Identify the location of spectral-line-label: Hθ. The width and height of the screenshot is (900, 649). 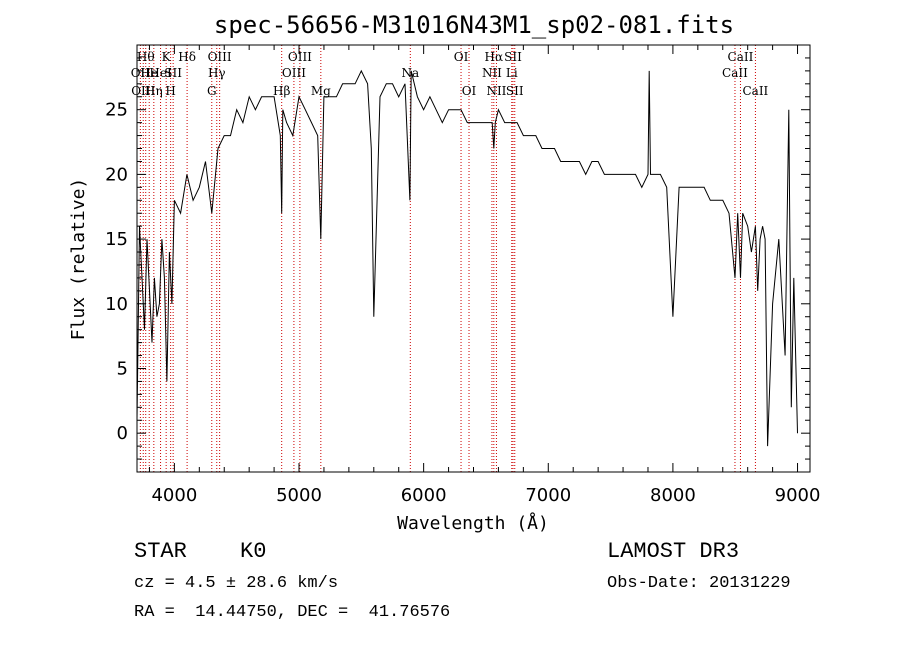
(146, 57).